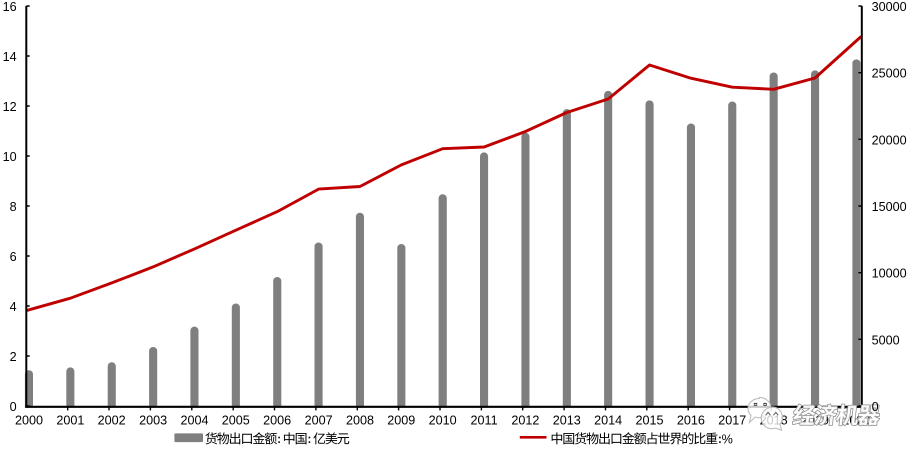  I want to click on svg-text: 2005, so click(236, 421).